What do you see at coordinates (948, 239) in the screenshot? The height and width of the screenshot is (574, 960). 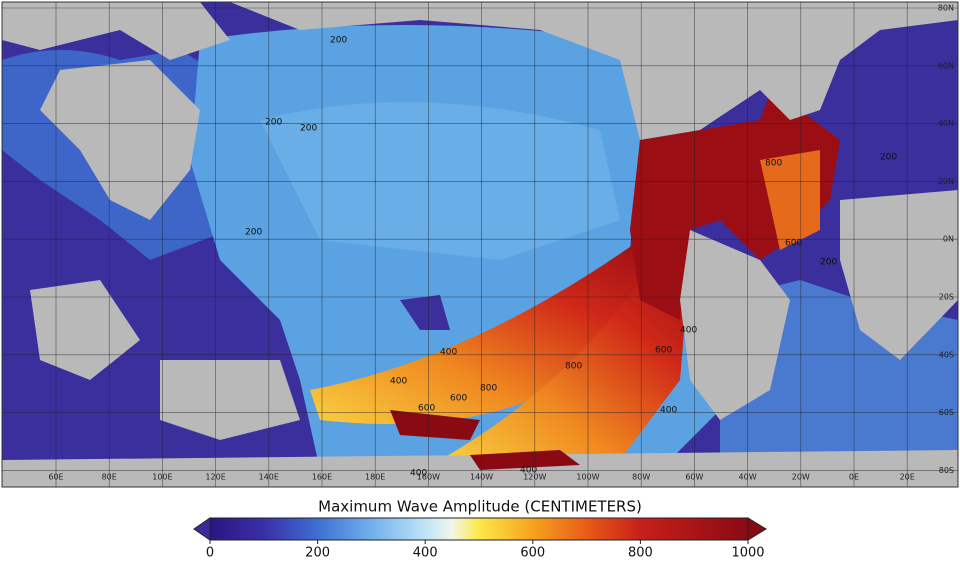 I see `latitude-label: 0N` at bounding box center [948, 239].